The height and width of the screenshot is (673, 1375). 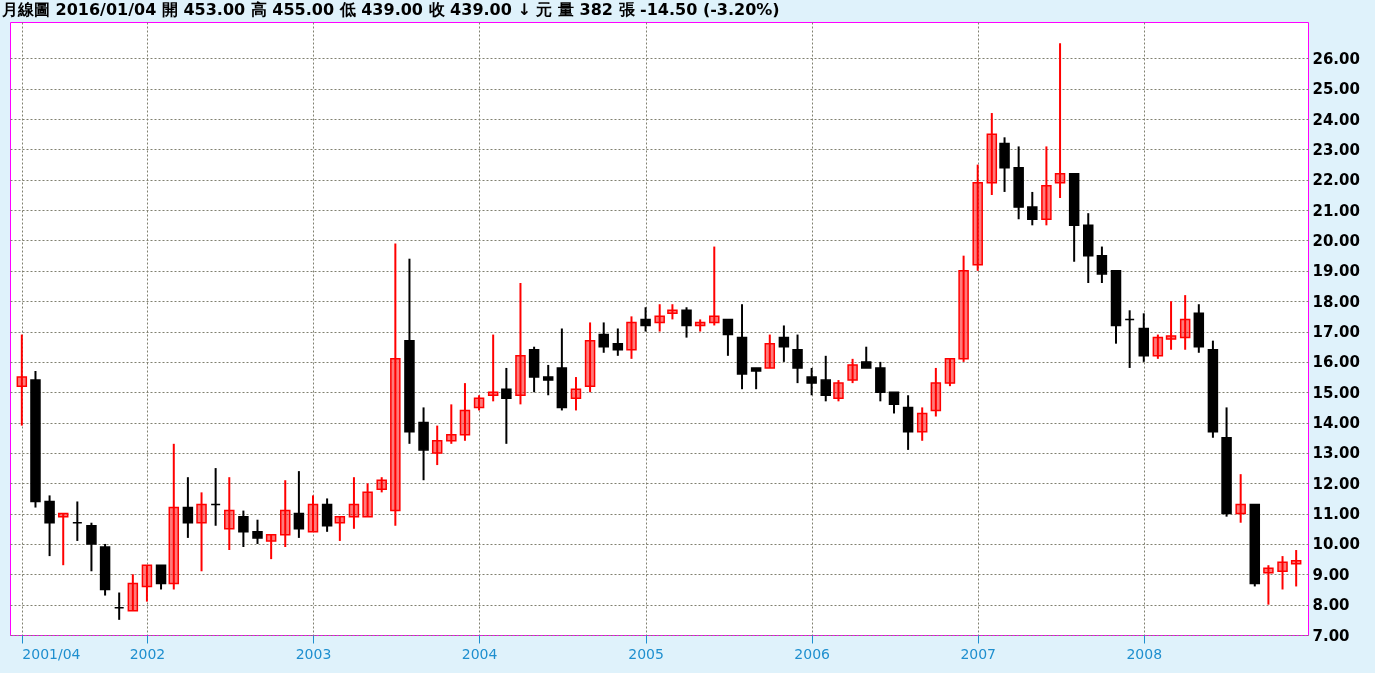 What do you see at coordinates (1331, 635) in the screenshot?
I see `y-tick-label: 7.00` at bounding box center [1331, 635].